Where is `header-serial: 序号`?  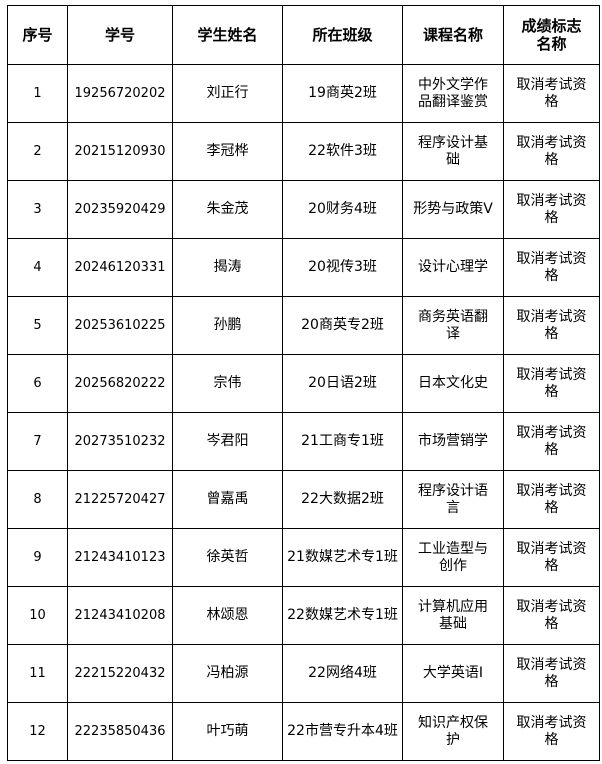 header-serial: 序号 is located at coordinates (37, 35).